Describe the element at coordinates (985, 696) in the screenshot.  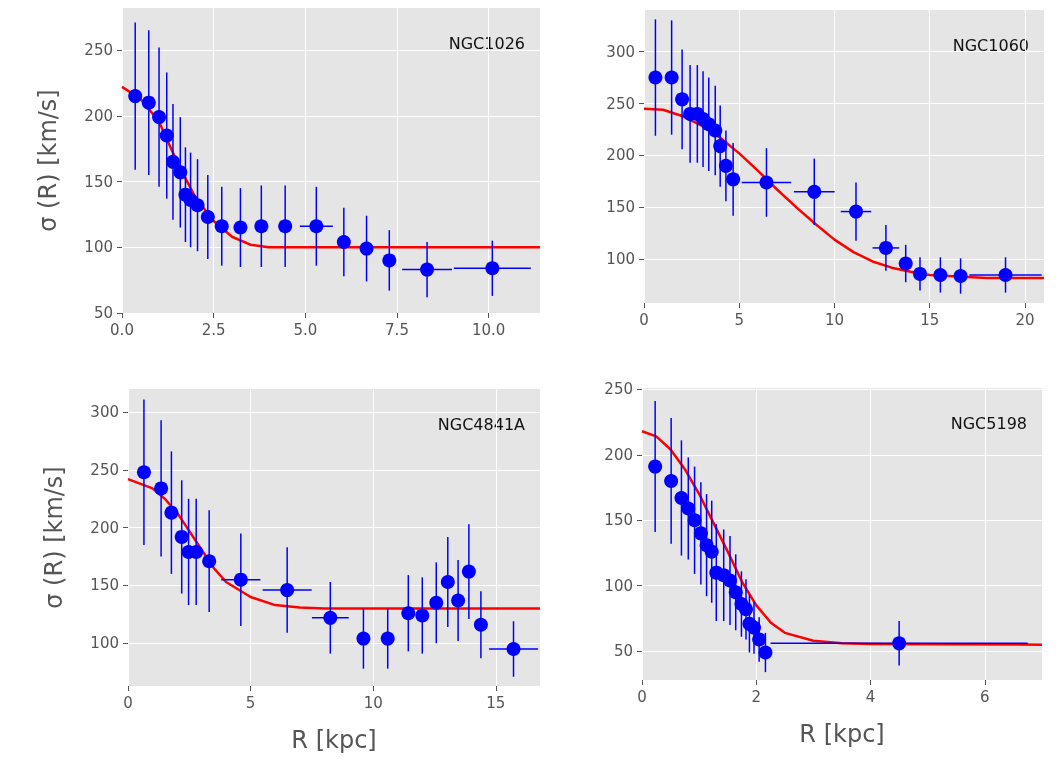
I see `x-tick-label: 6` at that location.